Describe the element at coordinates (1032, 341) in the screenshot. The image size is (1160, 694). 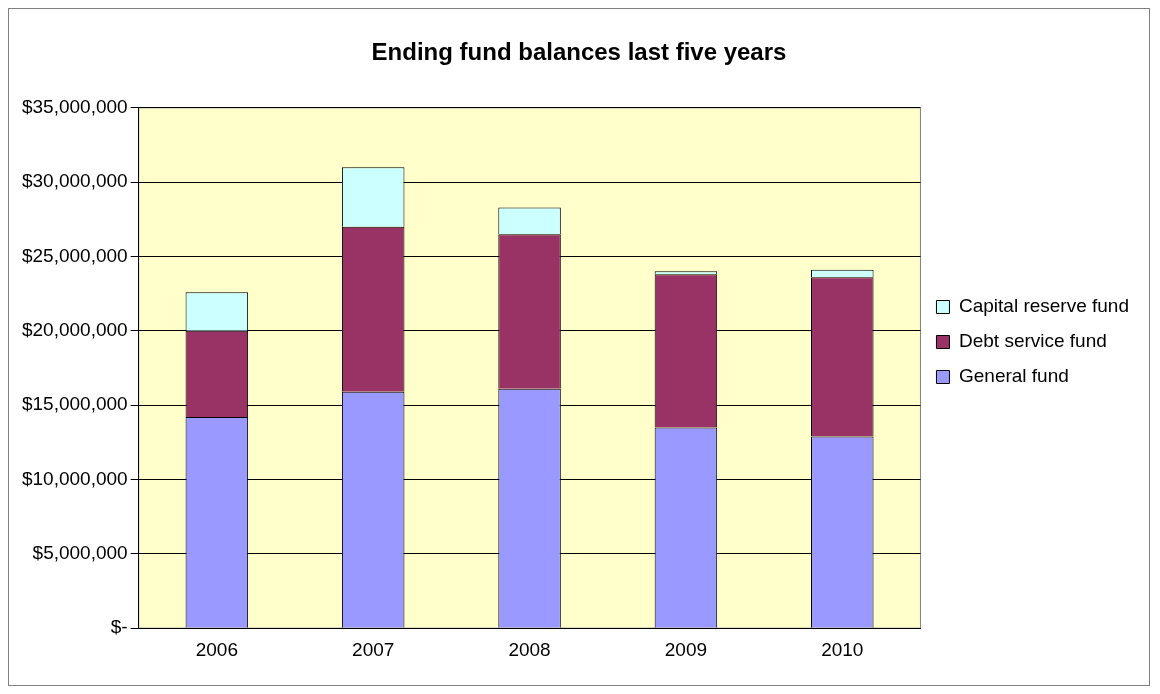
I see `legend-label: Debt service fund` at that location.